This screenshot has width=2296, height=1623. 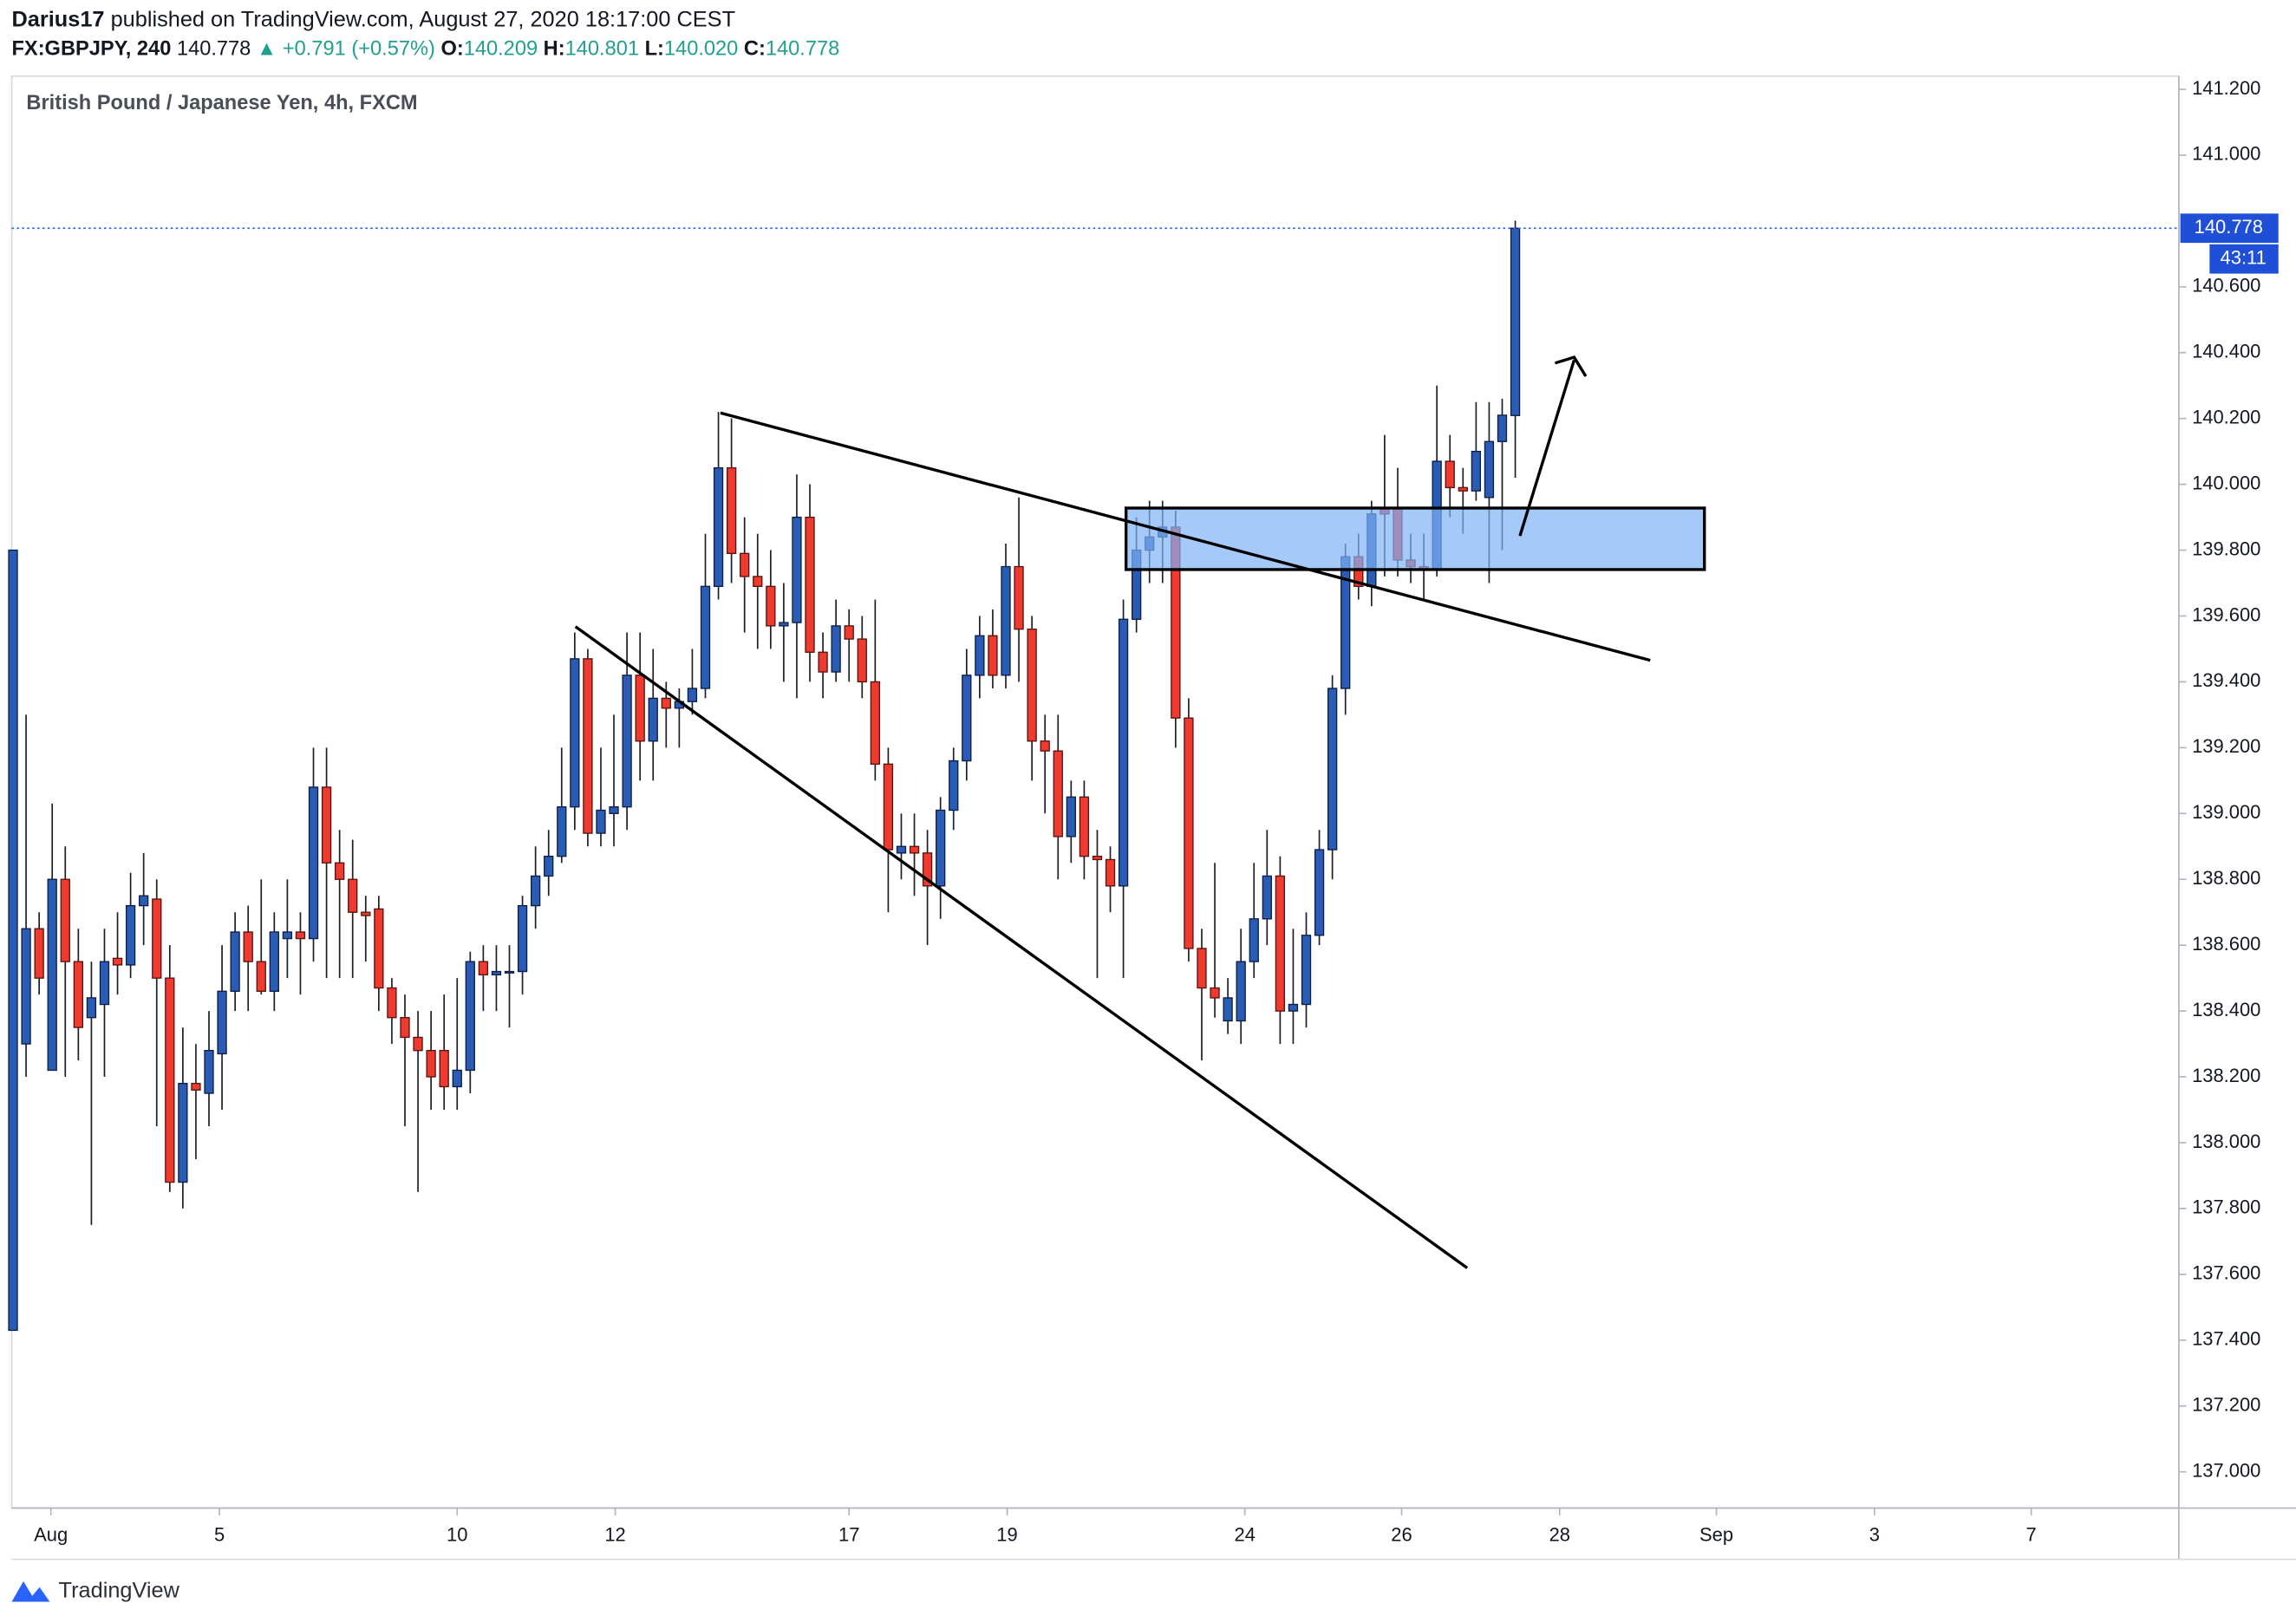 I want to click on x-tick-label: 24, so click(x=1246, y=1534).